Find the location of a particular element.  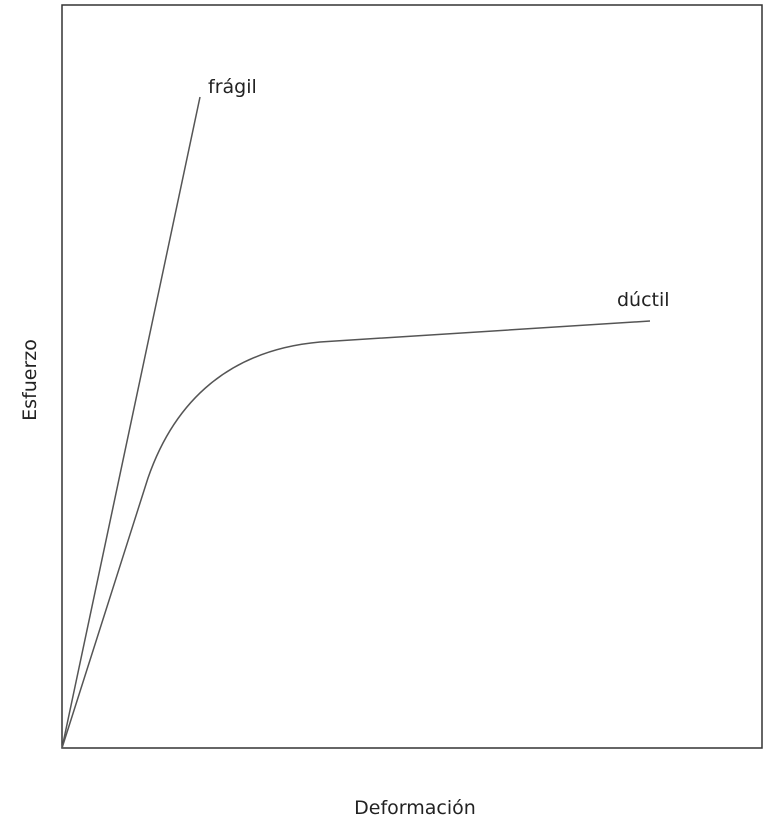

fragile-label: frágil is located at coordinates (232, 87).